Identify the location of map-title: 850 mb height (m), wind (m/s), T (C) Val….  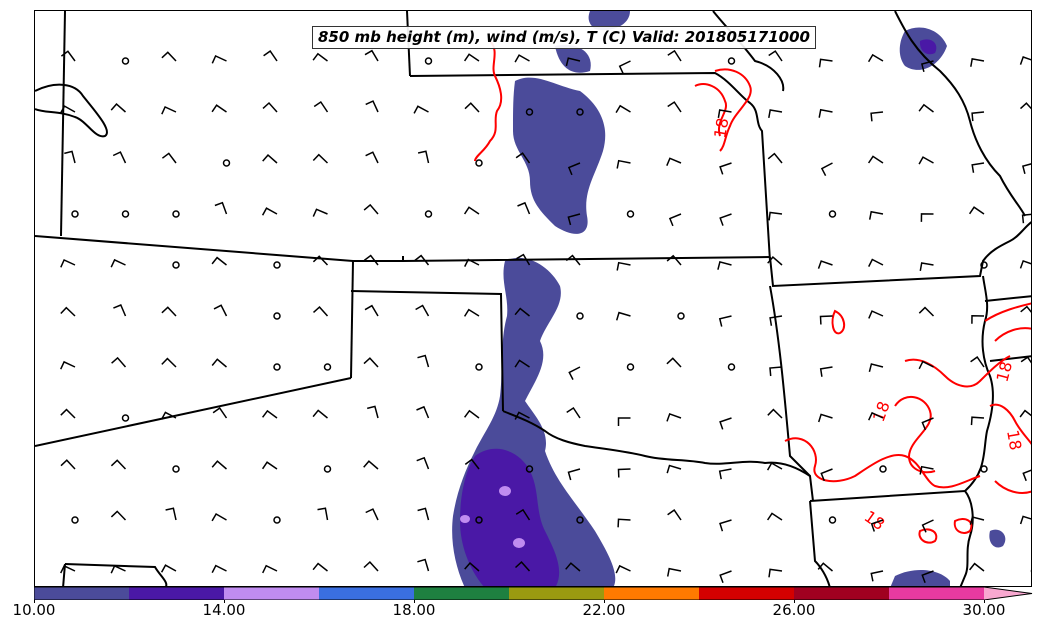
(564, 37).